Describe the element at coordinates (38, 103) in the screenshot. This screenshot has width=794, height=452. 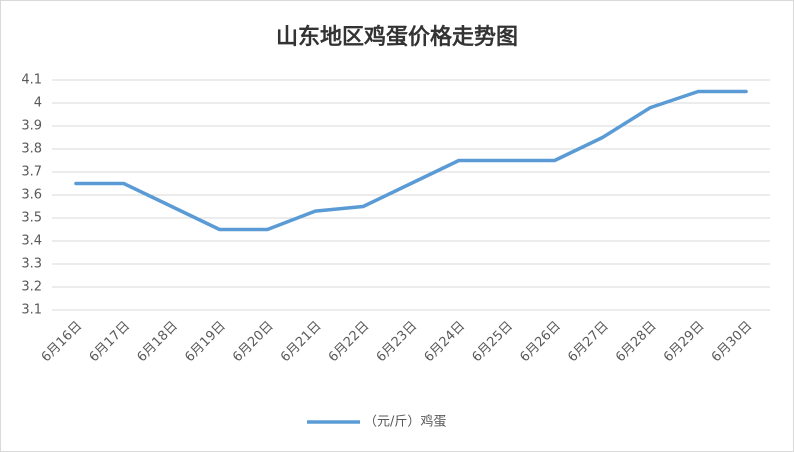
I see `y-tick-label: 4` at that location.